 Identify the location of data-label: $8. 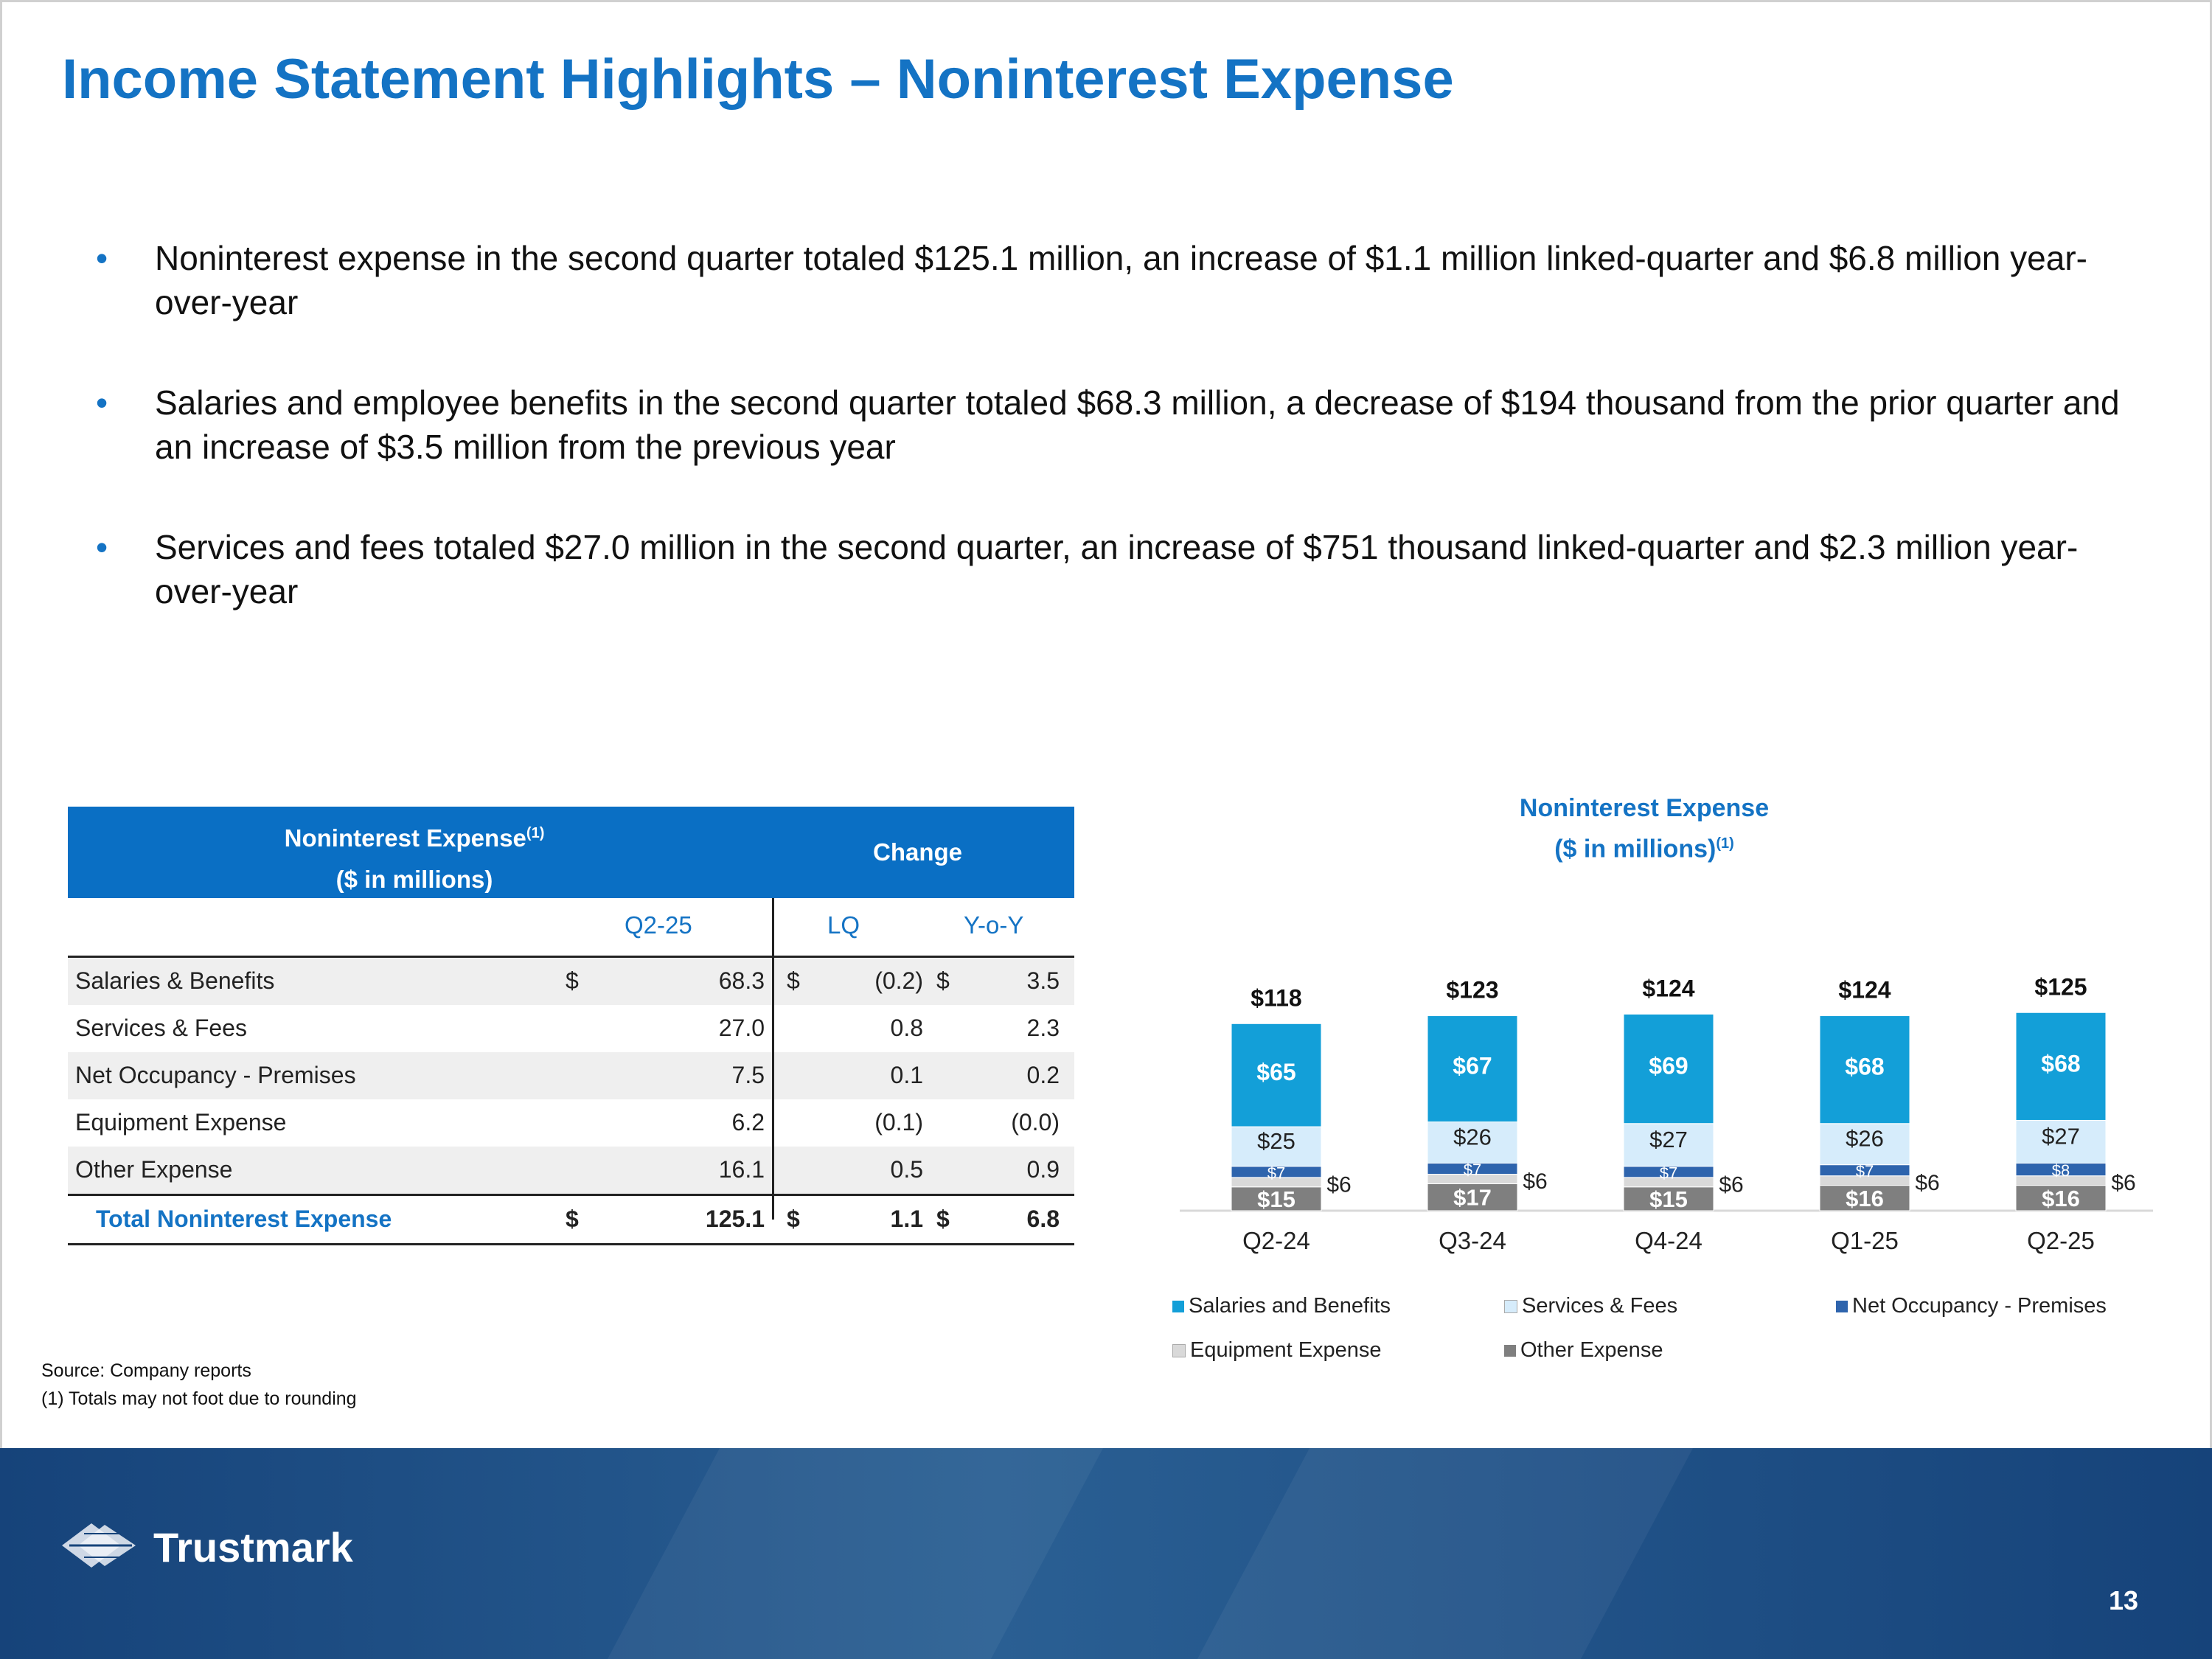
(2061, 1170).